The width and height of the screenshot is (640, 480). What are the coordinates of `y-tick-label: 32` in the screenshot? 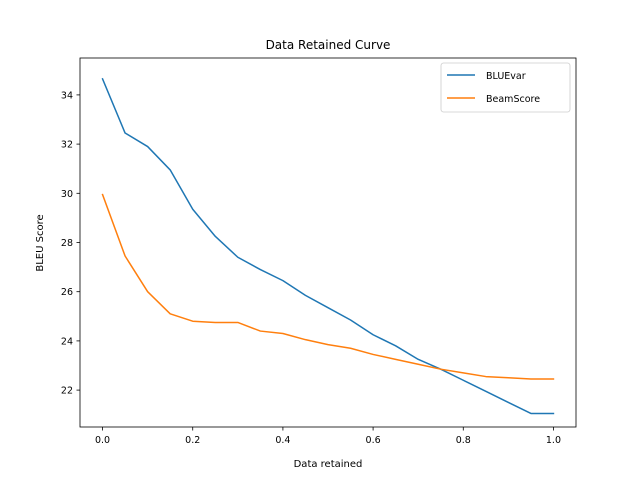 It's located at (67, 145).